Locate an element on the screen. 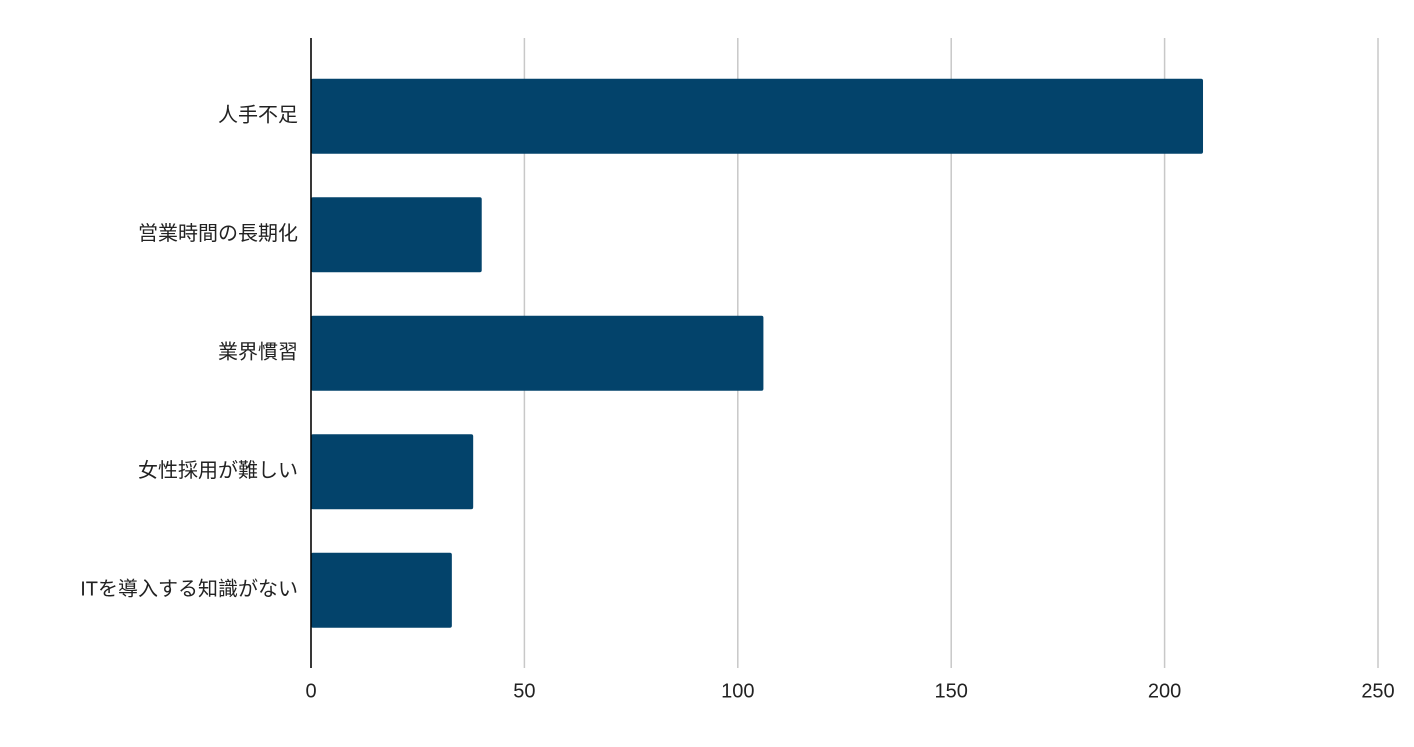 The height and width of the screenshot is (747, 1414). y-tick-label: 営業時間の長期化 is located at coordinates (218, 233).